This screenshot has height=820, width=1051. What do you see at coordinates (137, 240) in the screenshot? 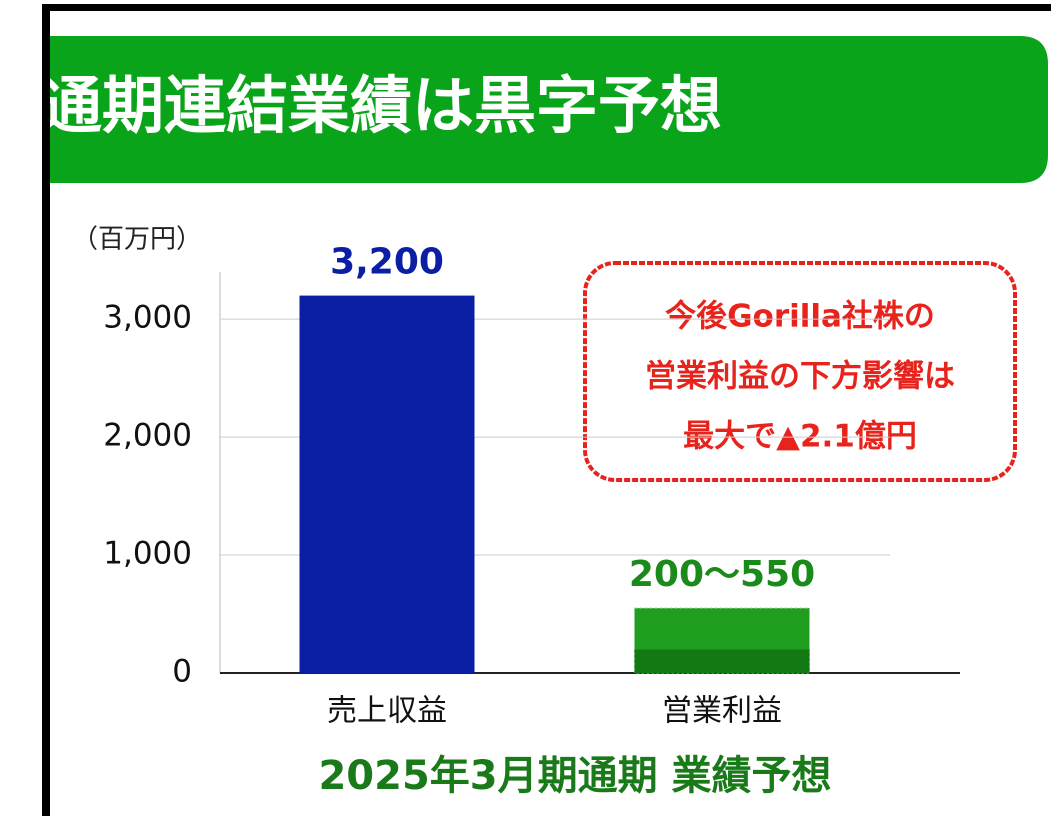
I see `unit-label: （百万円）` at bounding box center [137, 240].